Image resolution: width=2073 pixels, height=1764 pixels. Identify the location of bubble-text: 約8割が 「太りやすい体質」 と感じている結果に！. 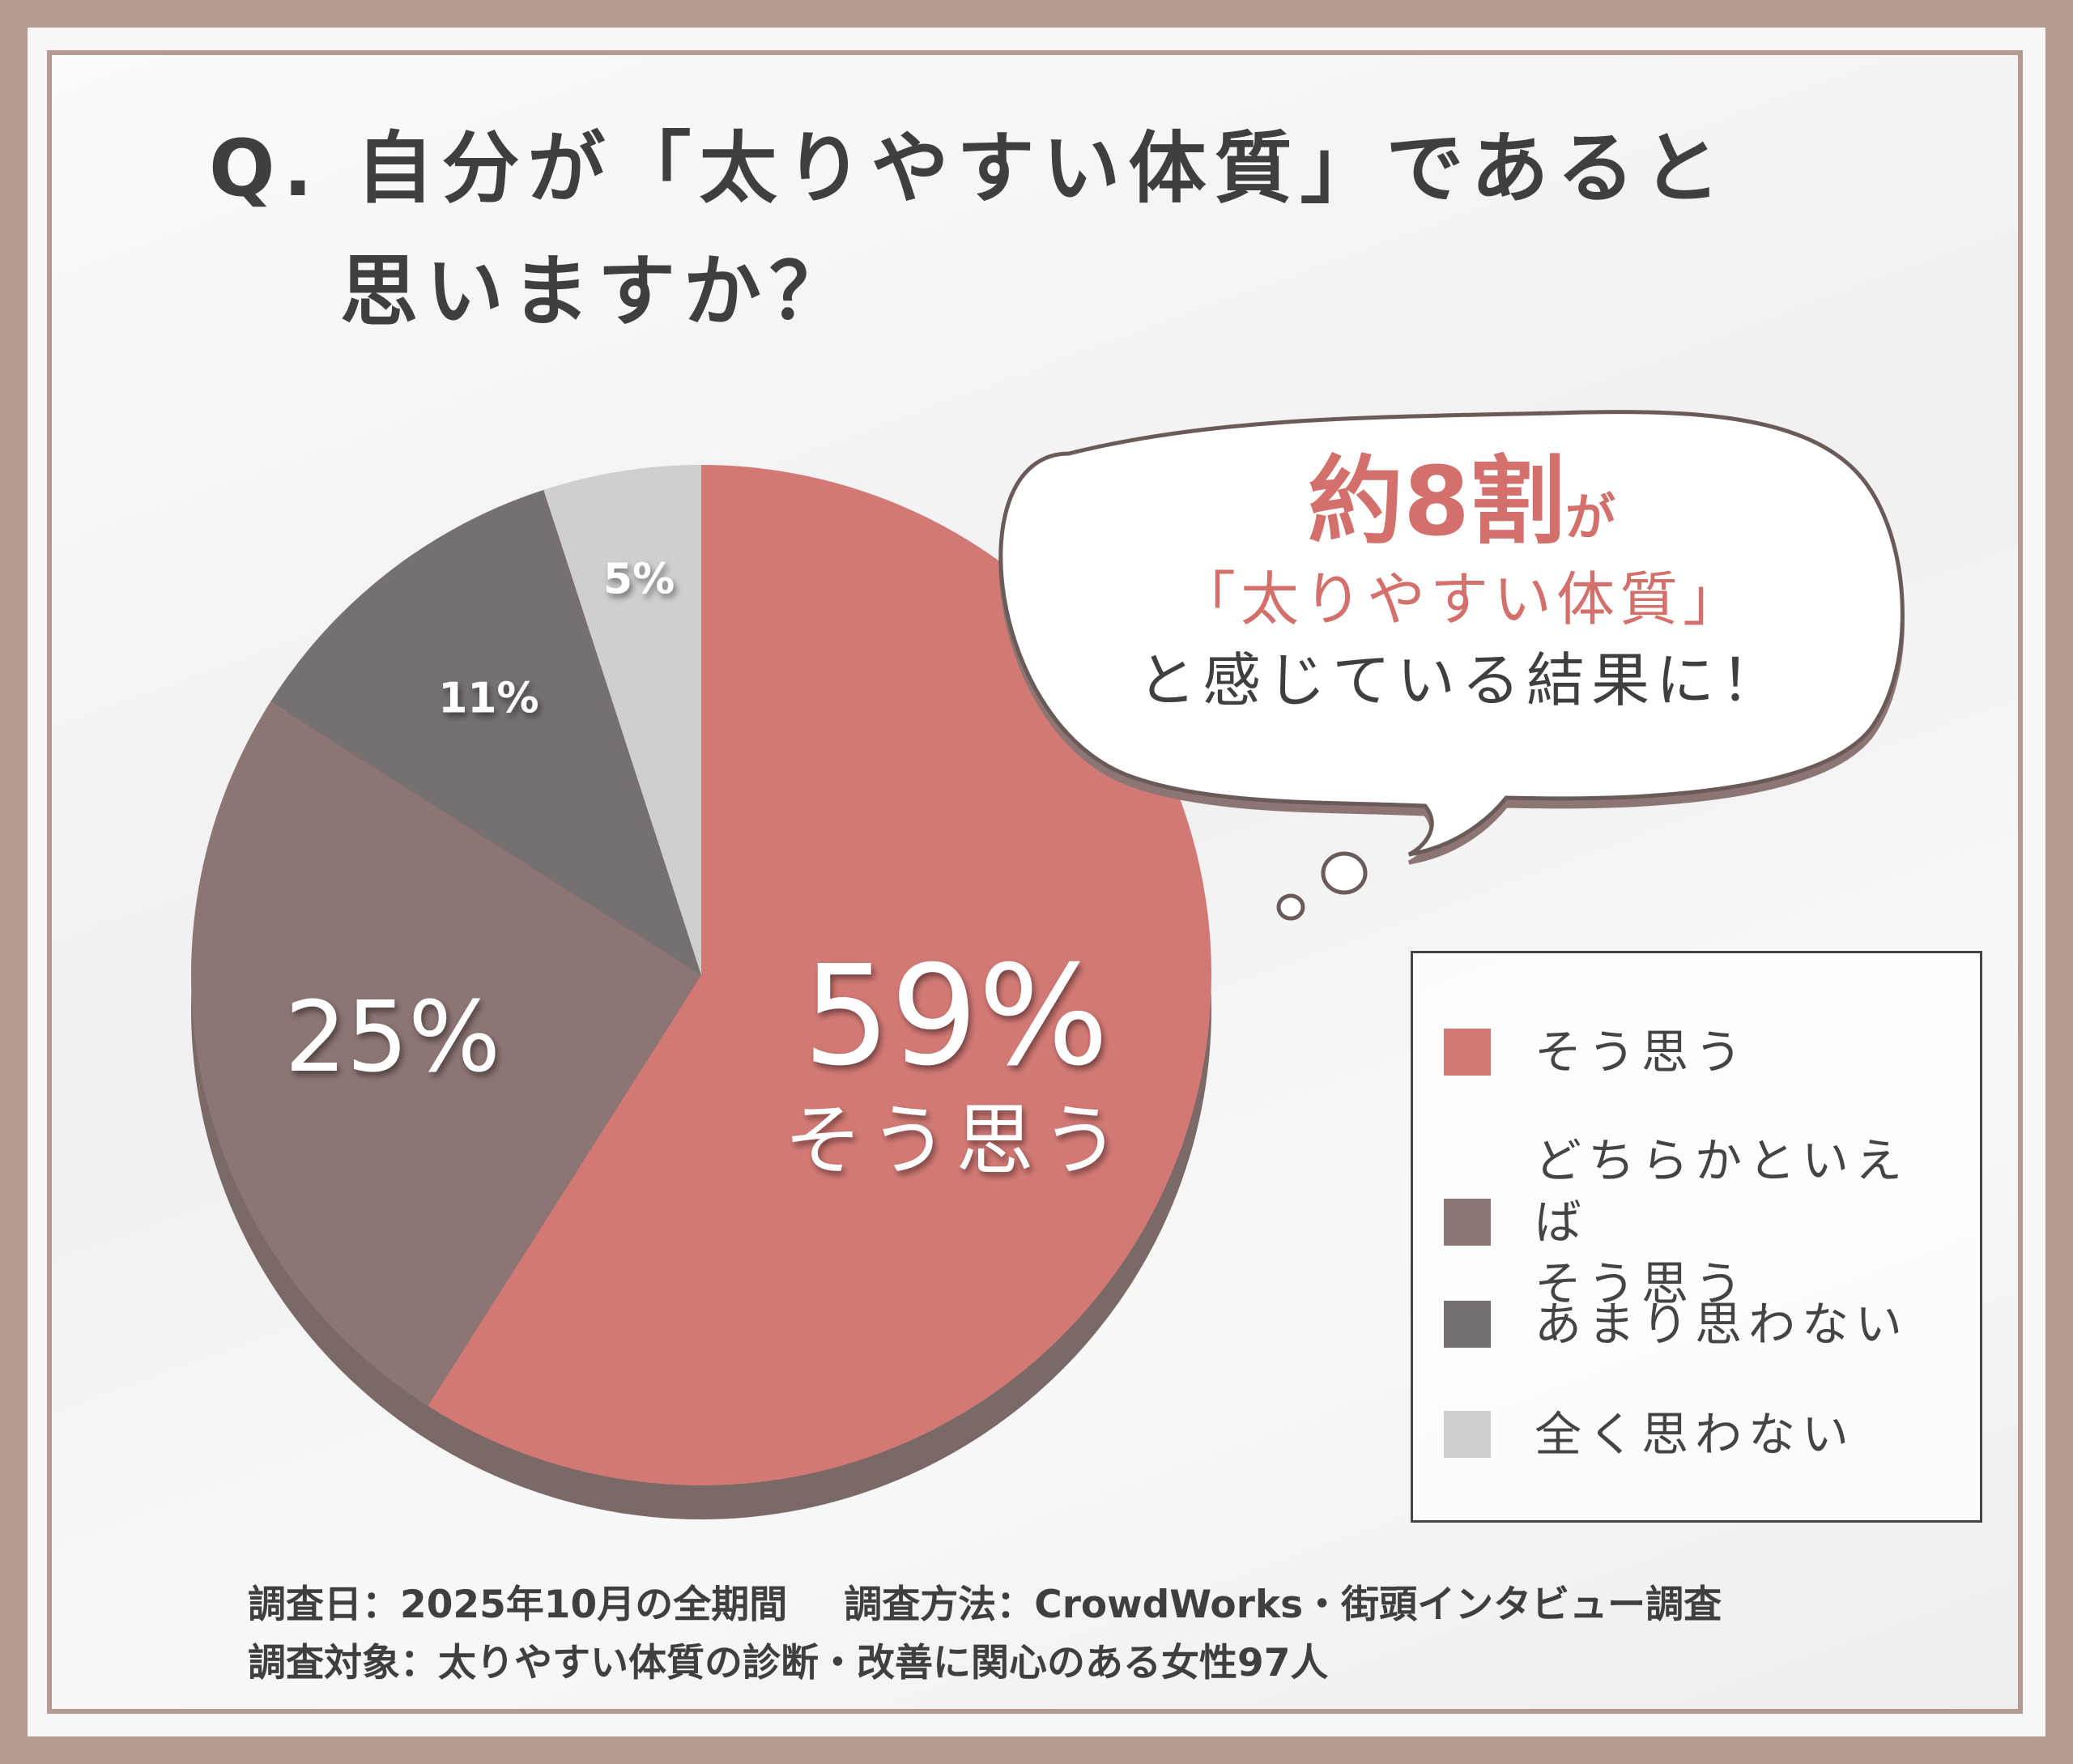
(1461, 581).